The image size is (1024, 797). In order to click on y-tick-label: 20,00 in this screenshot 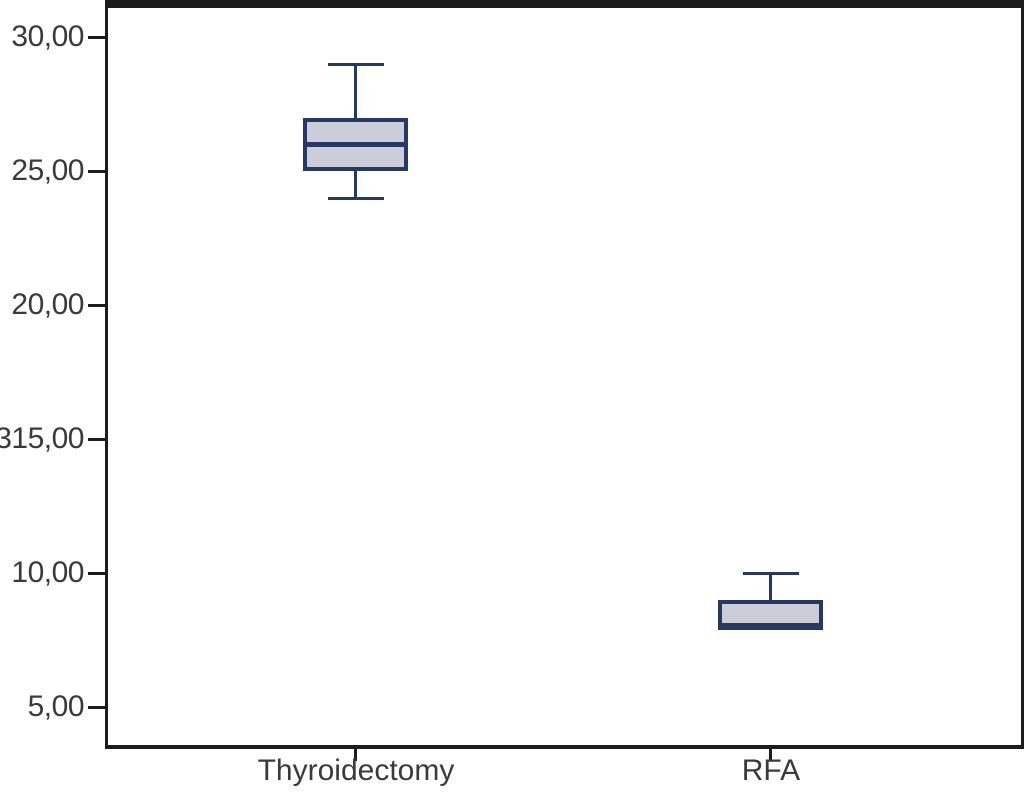, I will do `click(47, 305)`.